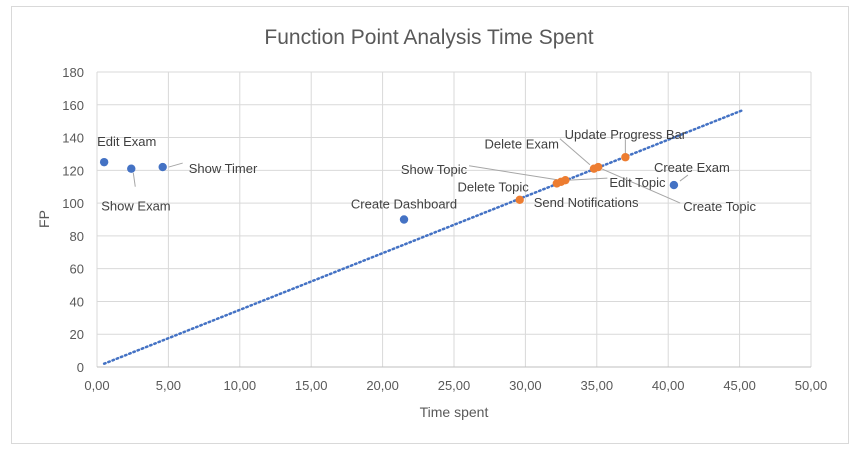 The height and width of the screenshot is (460, 864). I want to click on data-points, so click(389, 188).